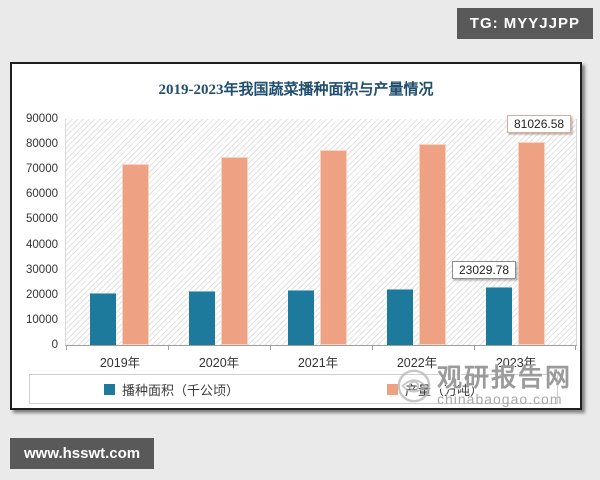  Describe the element at coordinates (318, 363) in the screenshot. I see `x-axis-label: 2021年` at that location.